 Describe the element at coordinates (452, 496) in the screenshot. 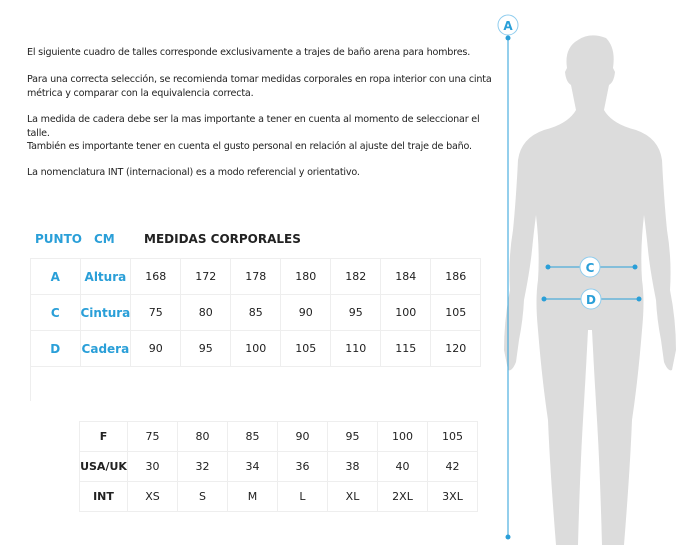

I see `size-value-cell: 3XL` at that location.